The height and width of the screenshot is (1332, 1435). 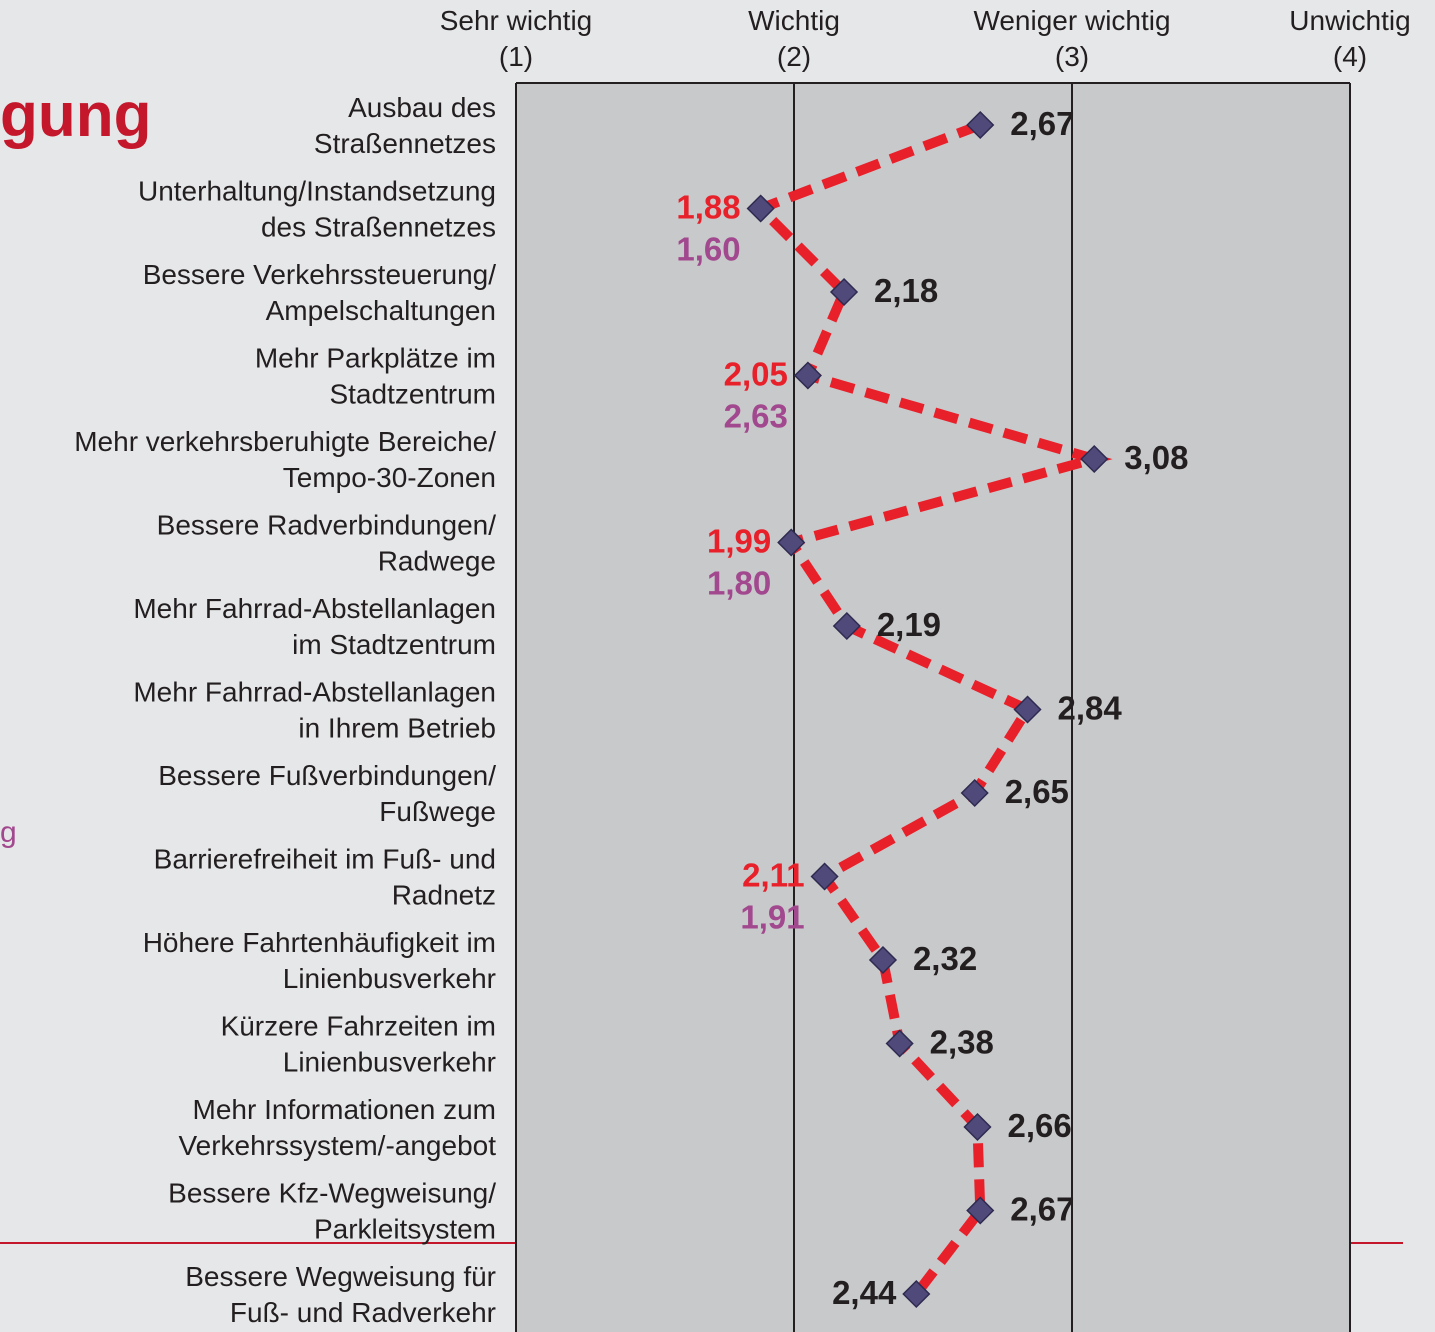 What do you see at coordinates (739, 583) in the screenshot?
I see `comparison-label: 1,80` at bounding box center [739, 583].